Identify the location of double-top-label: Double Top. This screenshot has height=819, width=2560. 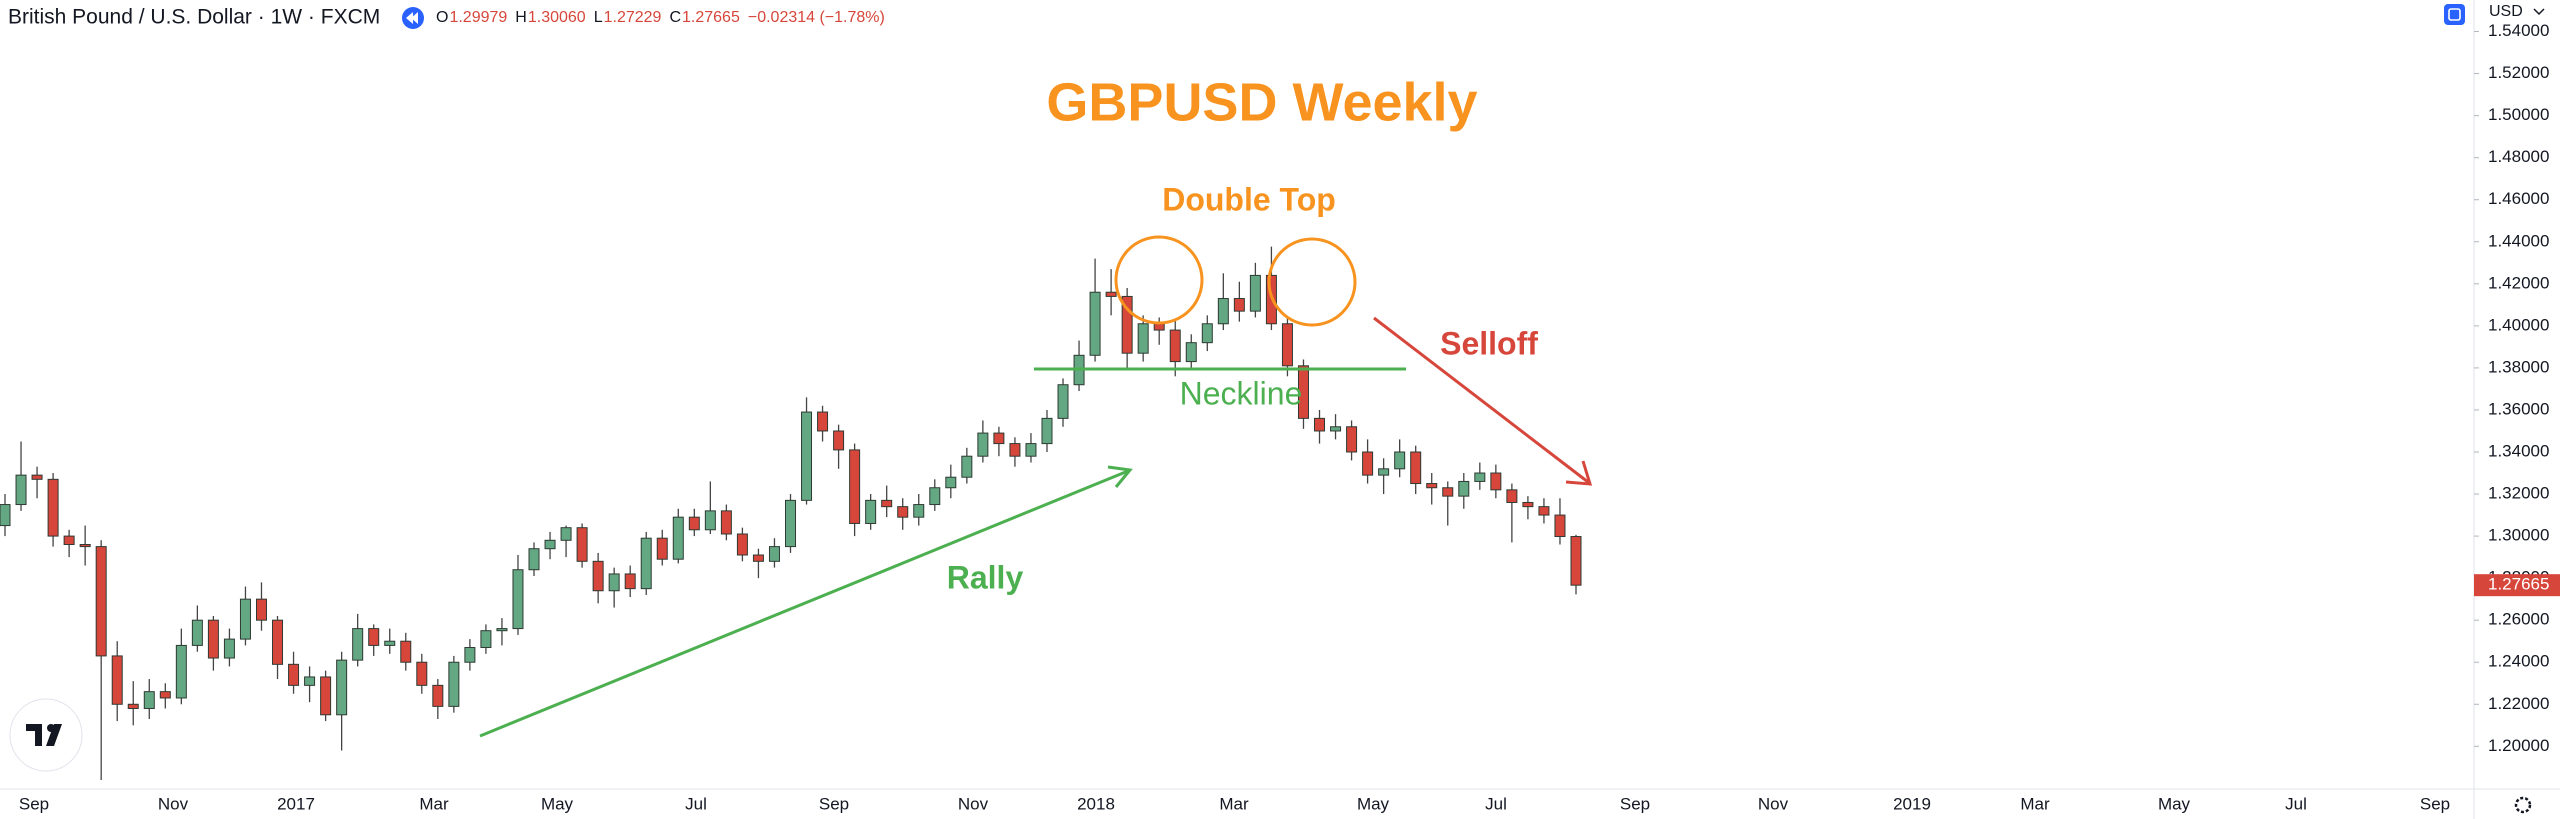
(1249, 199).